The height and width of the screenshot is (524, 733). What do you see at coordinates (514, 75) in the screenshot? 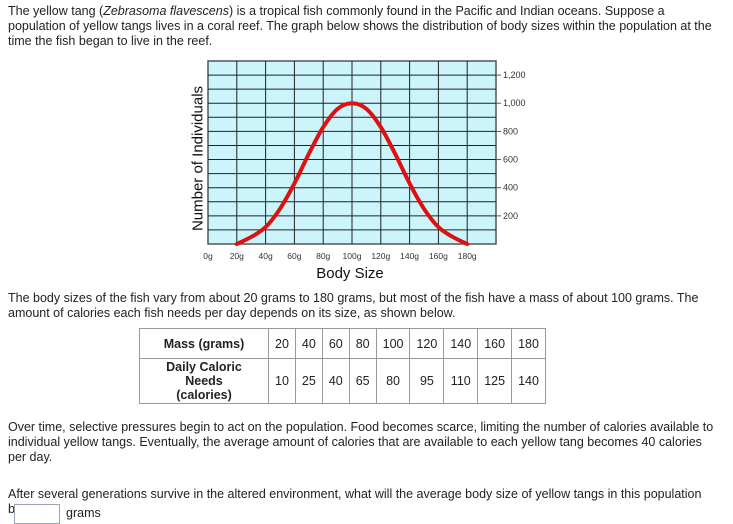
I see `y-tick-label: 1,200` at bounding box center [514, 75].